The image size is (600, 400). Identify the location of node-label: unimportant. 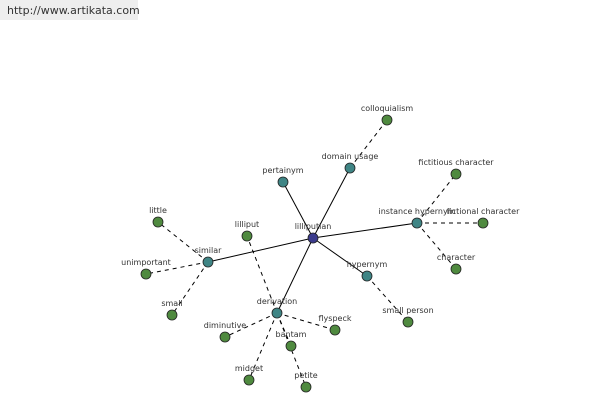
(146, 262).